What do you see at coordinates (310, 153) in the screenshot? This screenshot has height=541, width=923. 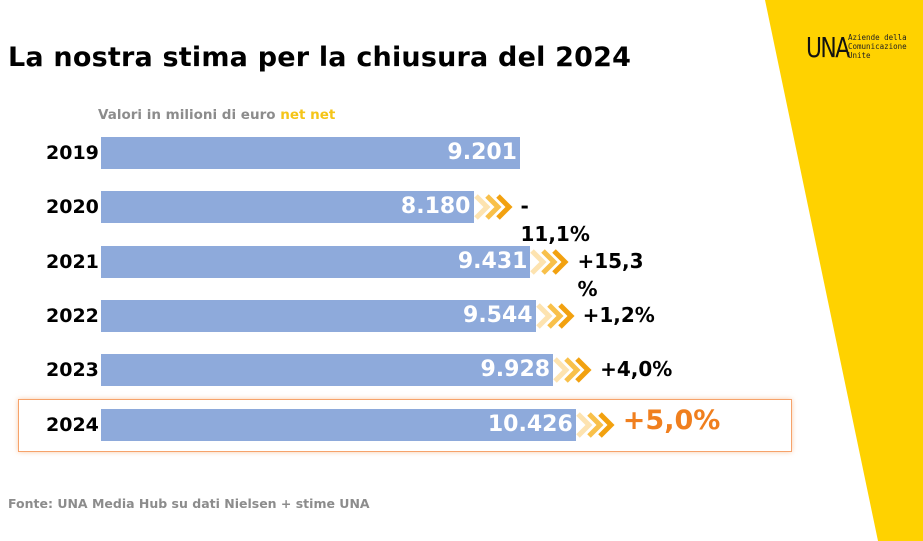 I see `bar-2019` at bounding box center [310, 153].